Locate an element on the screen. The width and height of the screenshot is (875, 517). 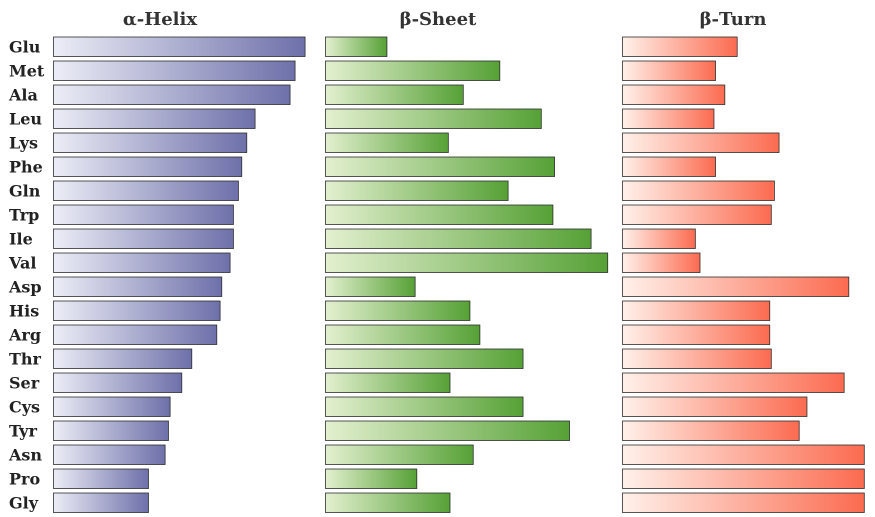
bar-alpha-helix-cys is located at coordinates (112, 406).